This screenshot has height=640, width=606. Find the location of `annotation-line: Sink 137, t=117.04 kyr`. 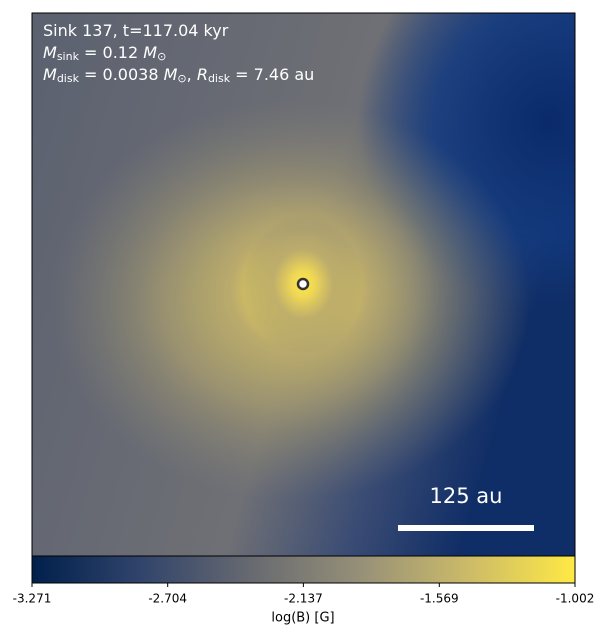

annotation-line: Sink 137, t=117.04 kyr is located at coordinates (136, 30).